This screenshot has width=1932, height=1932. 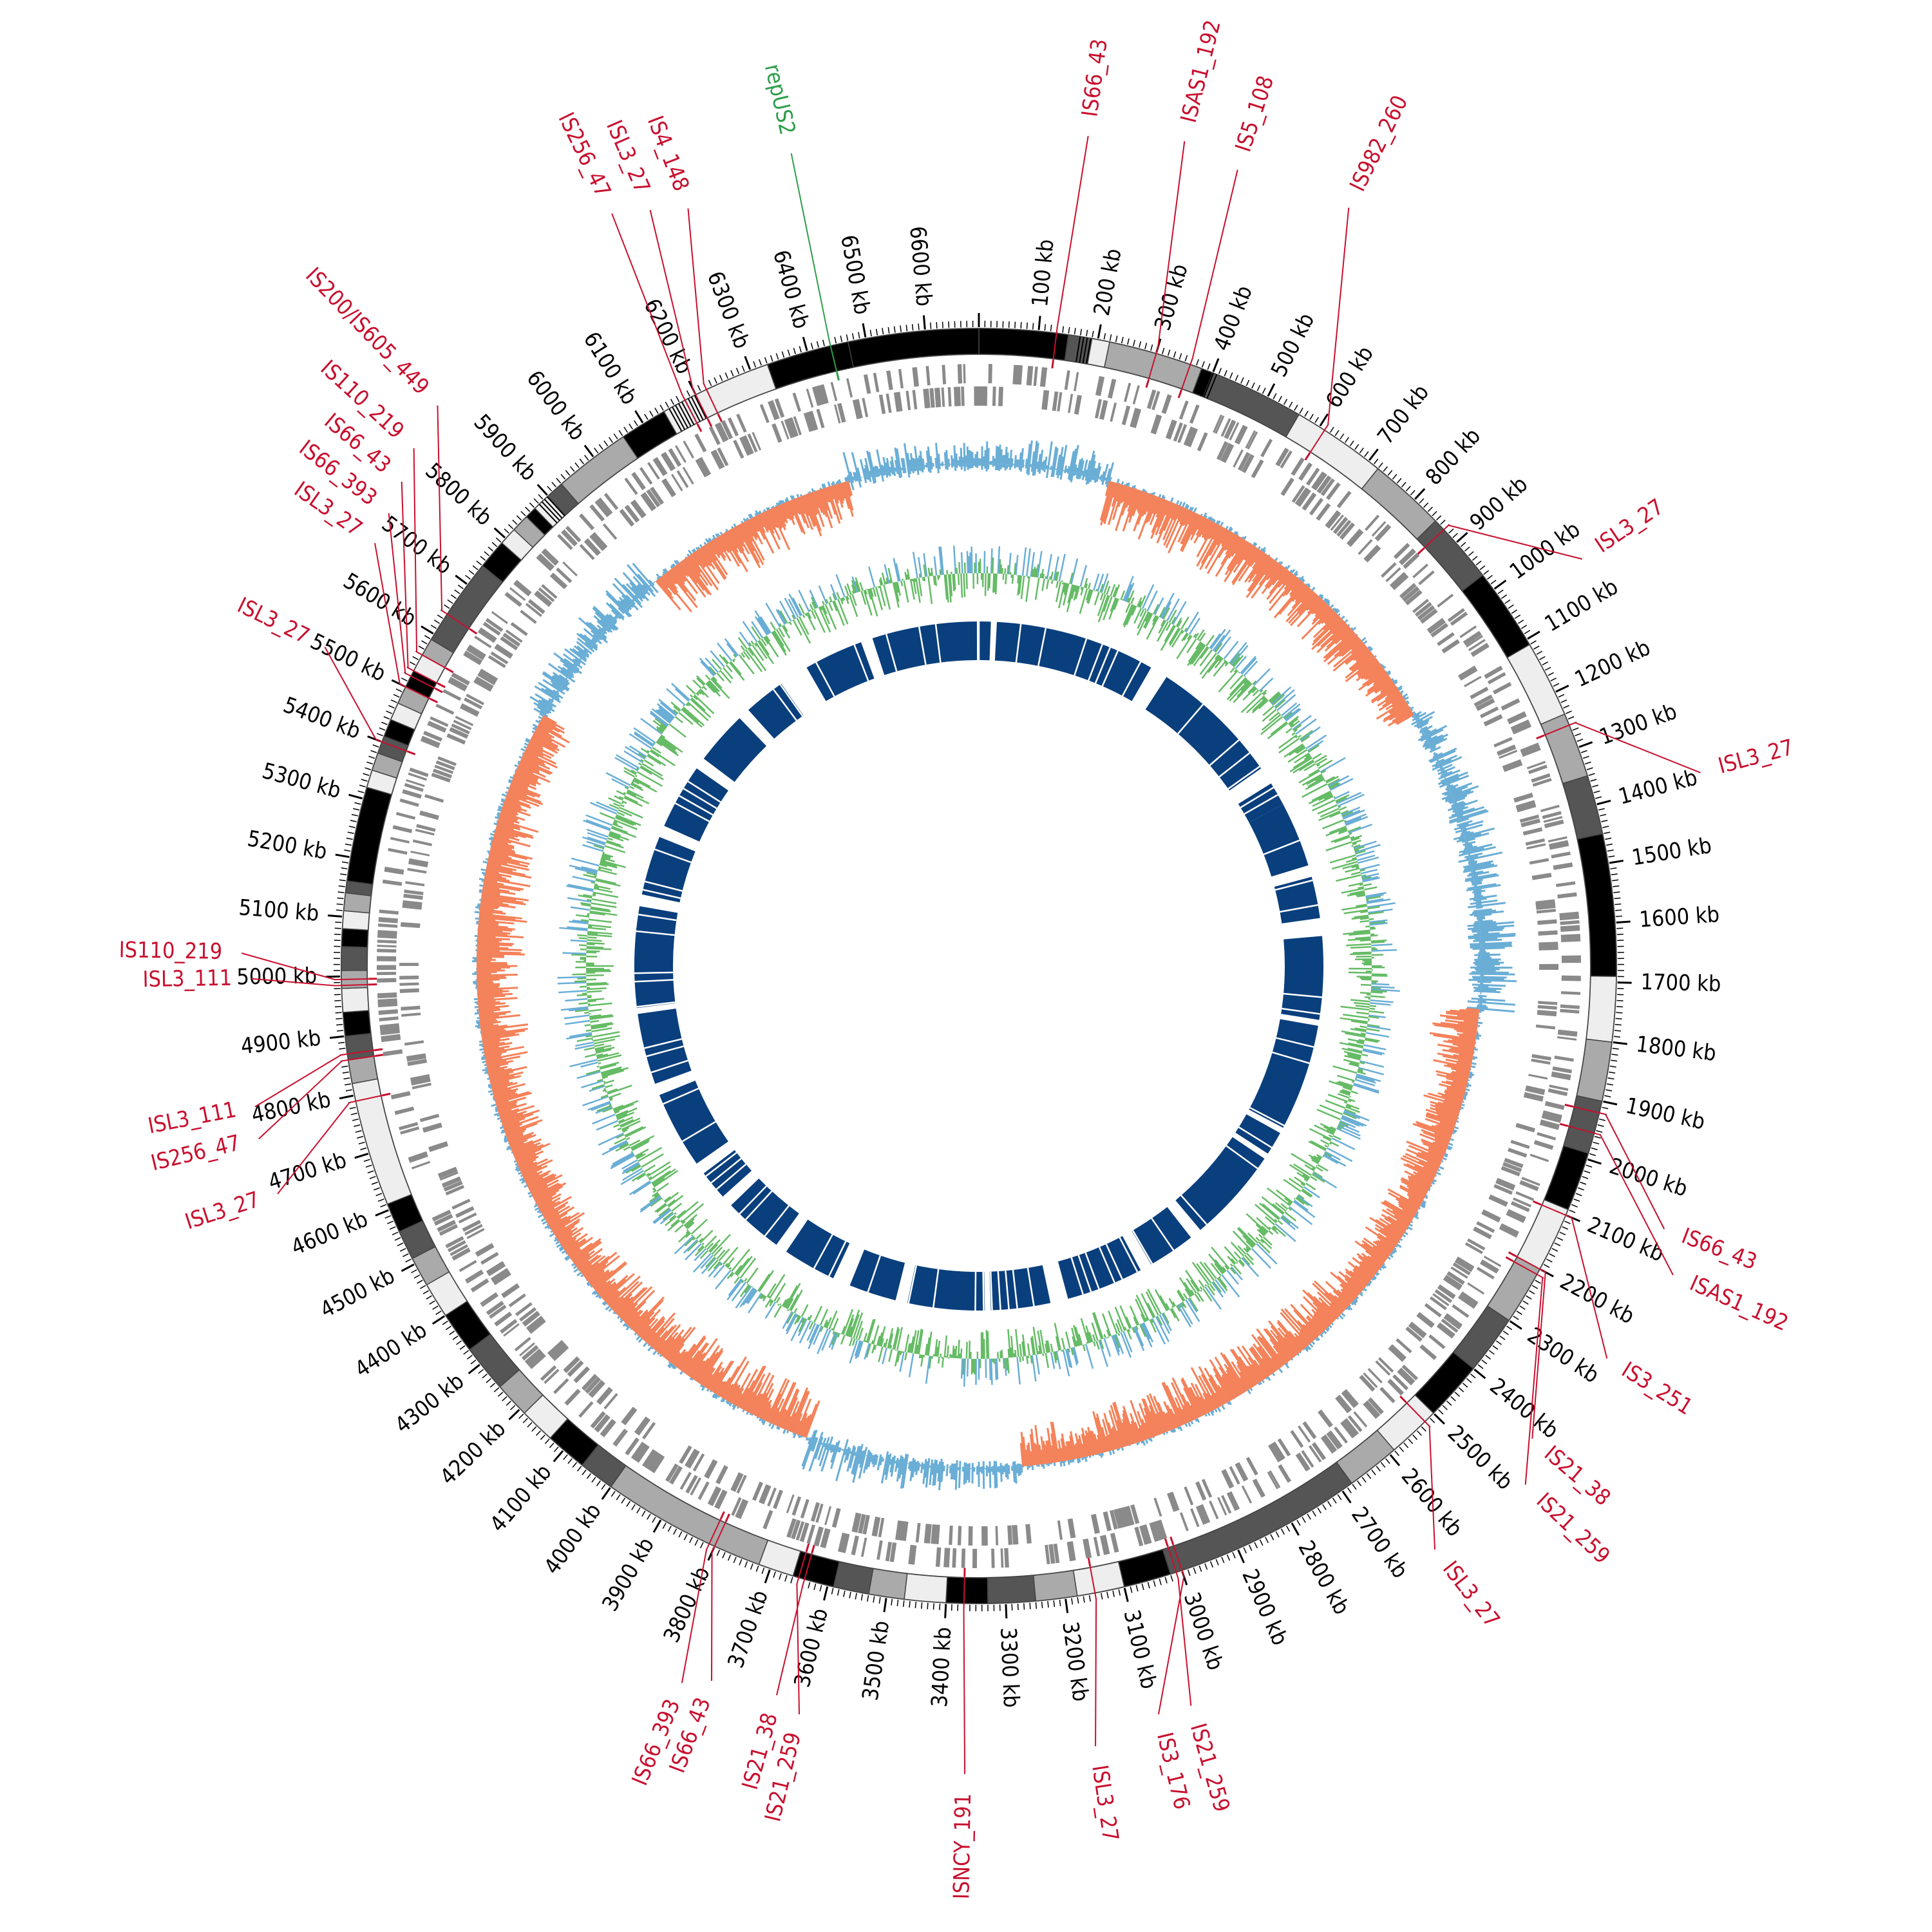 What do you see at coordinates (1043, 273) in the screenshot?
I see `tick-label: 100 kb` at bounding box center [1043, 273].